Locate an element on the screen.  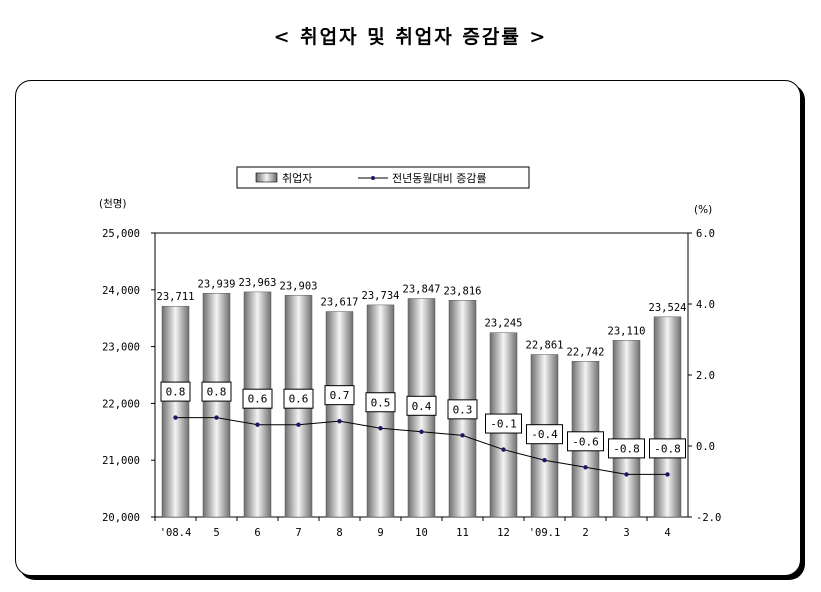
x-tick-label: 7 is located at coordinates (298, 533).